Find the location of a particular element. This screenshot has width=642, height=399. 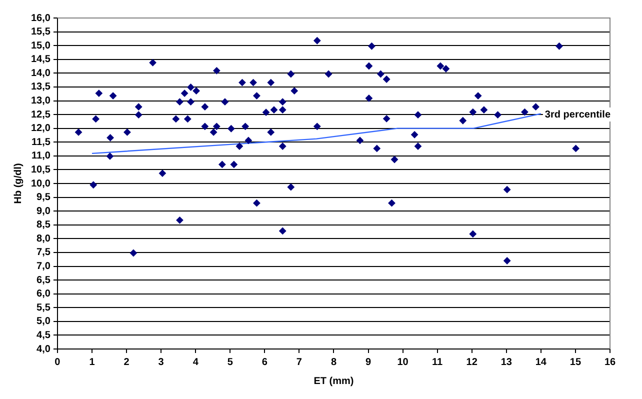

annotation: 3rd percentile is located at coordinates (577, 114).